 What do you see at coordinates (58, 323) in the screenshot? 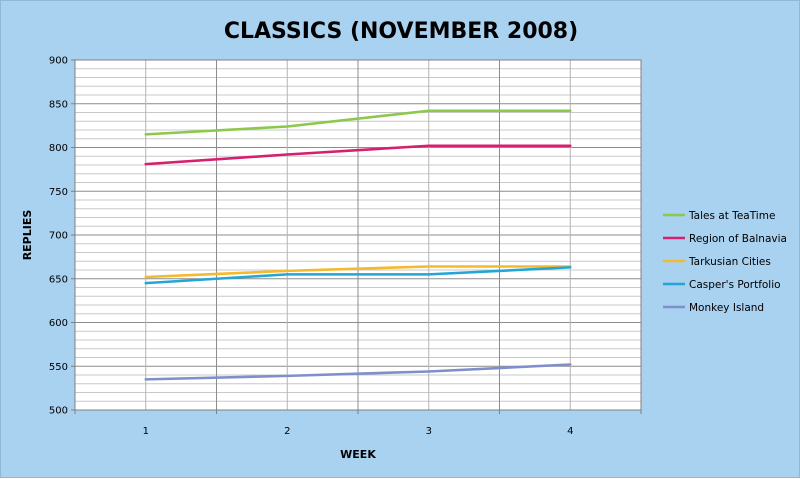
I see `y-tick-label: 600` at bounding box center [58, 323].